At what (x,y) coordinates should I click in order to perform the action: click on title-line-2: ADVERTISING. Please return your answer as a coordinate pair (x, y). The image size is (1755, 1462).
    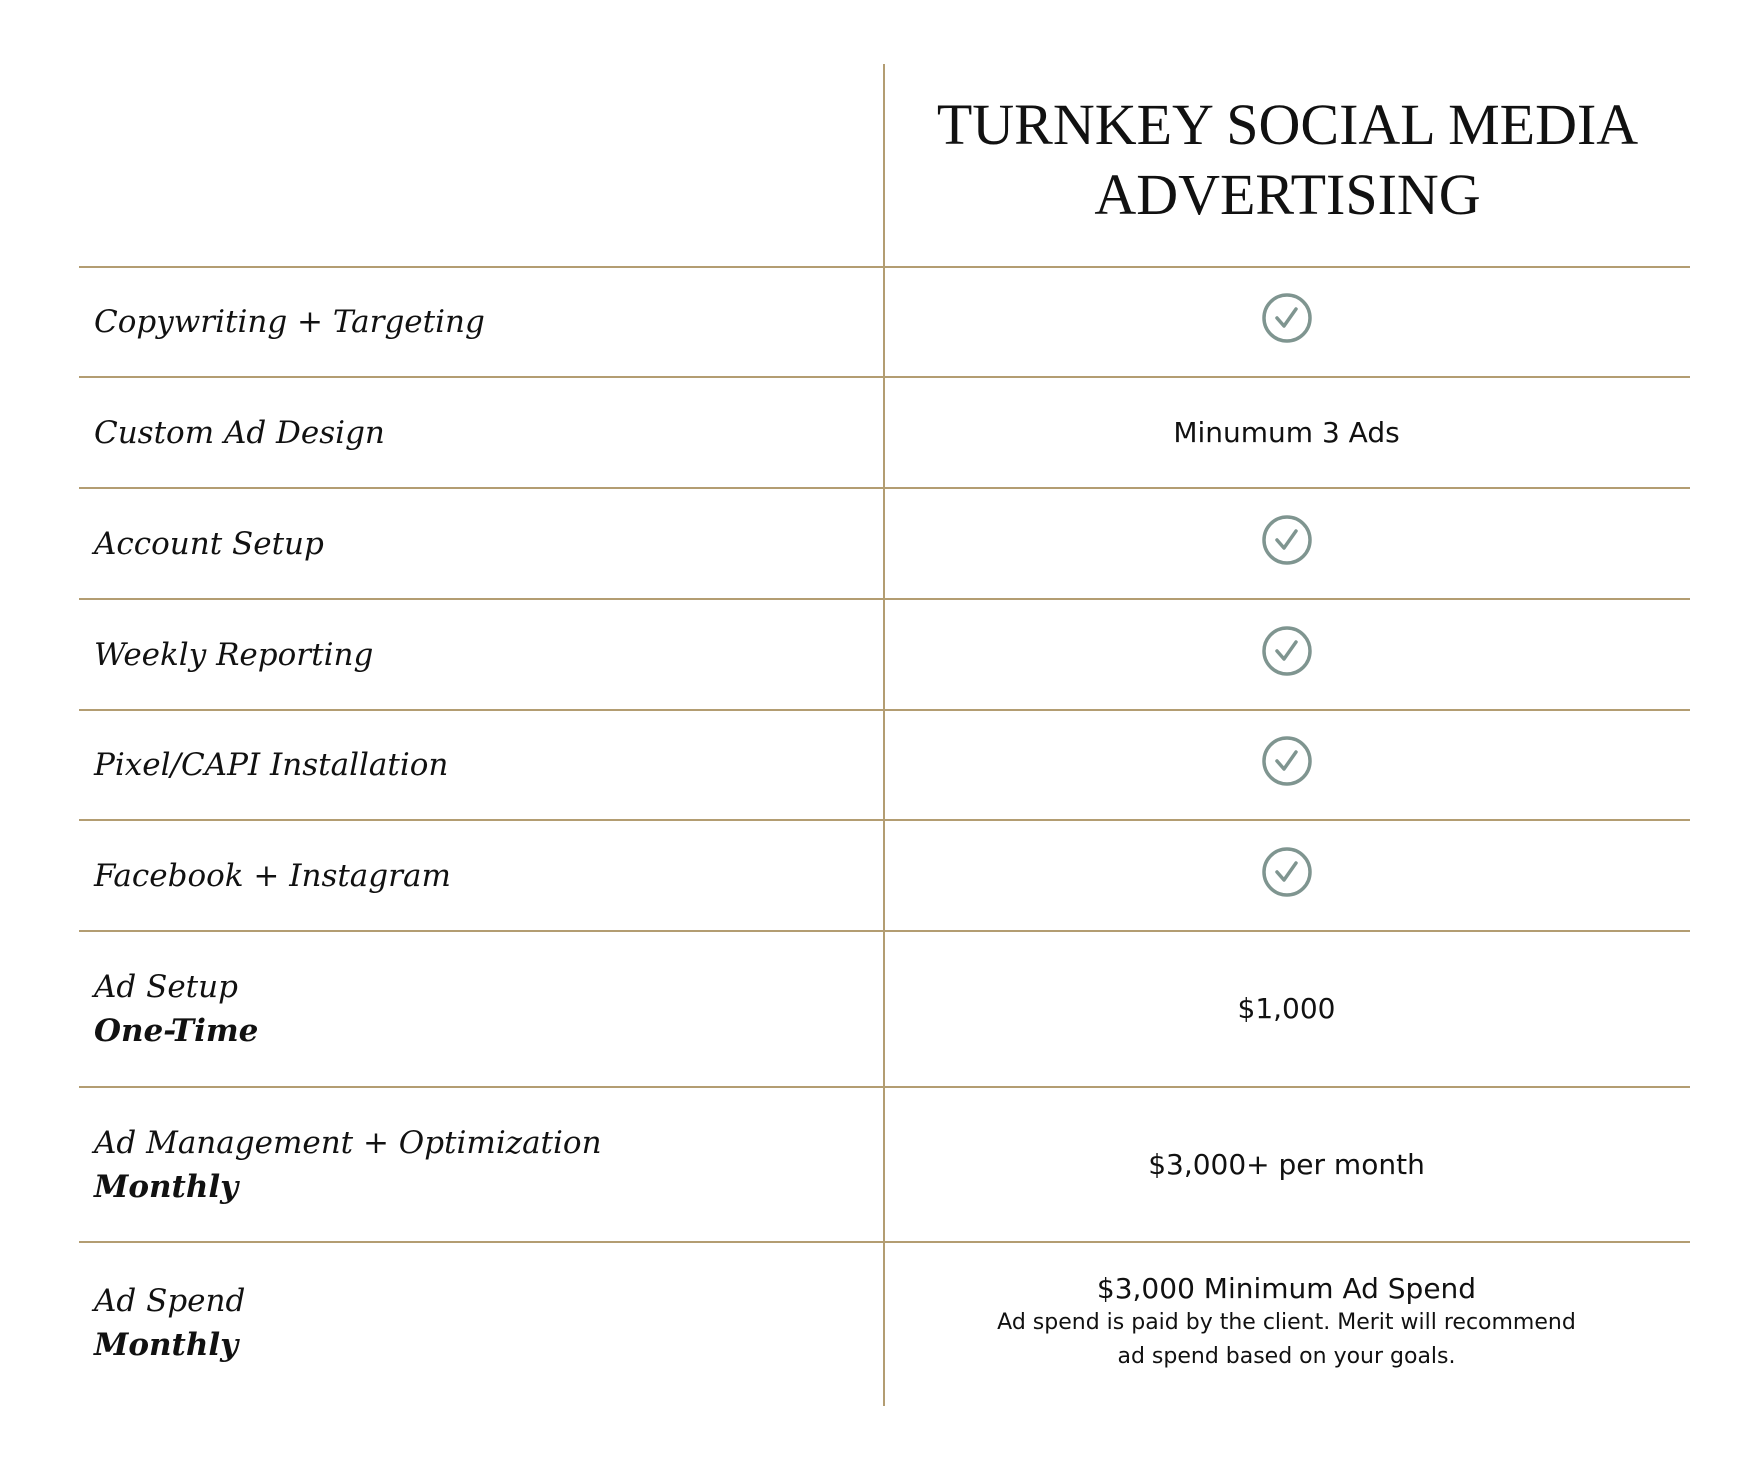
    Looking at the image, I should click on (1287, 194).